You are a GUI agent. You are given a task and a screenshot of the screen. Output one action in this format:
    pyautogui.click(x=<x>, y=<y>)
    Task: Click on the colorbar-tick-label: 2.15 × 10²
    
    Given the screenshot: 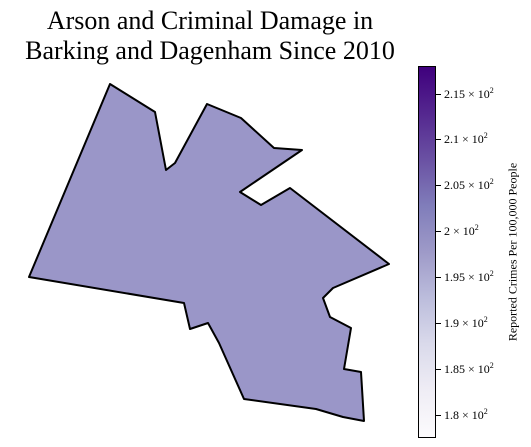 What is the action you would take?
    pyautogui.click(x=469, y=93)
    